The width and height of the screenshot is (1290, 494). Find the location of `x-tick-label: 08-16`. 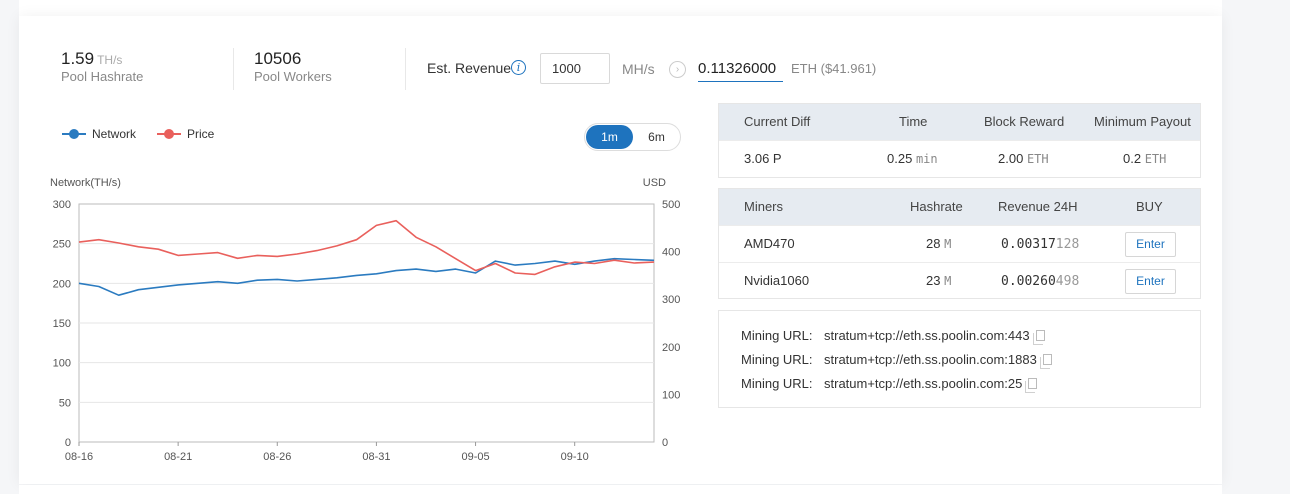

x-tick-label: 08-16 is located at coordinates (79, 457).